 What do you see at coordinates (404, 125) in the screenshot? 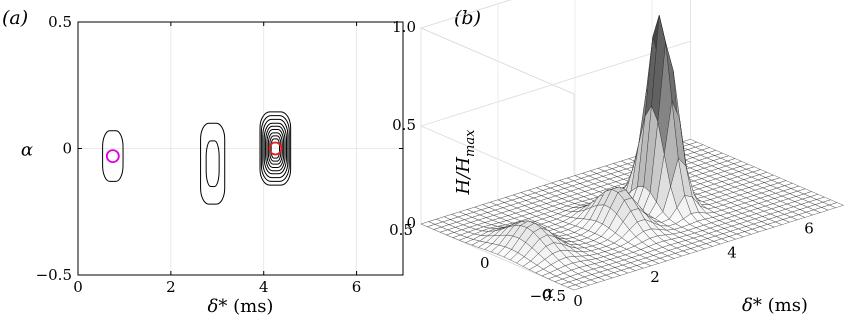
I see `z3d-tick-label-1: 0.5` at bounding box center [404, 125].